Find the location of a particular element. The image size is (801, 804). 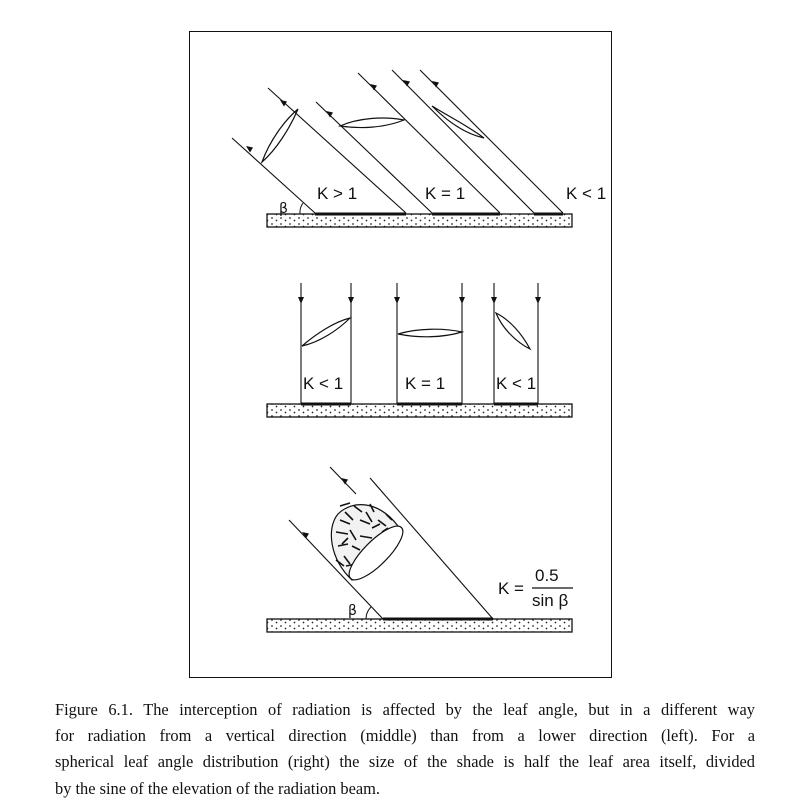

formula-lhs: K = is located at coordinates (511, 588).